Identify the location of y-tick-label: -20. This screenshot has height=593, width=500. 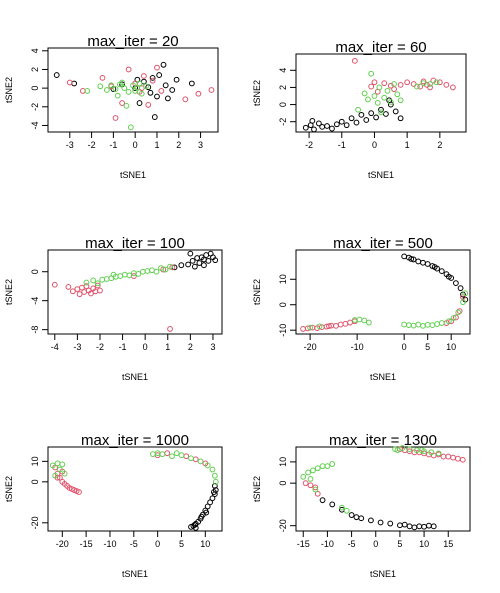
(35, 522).